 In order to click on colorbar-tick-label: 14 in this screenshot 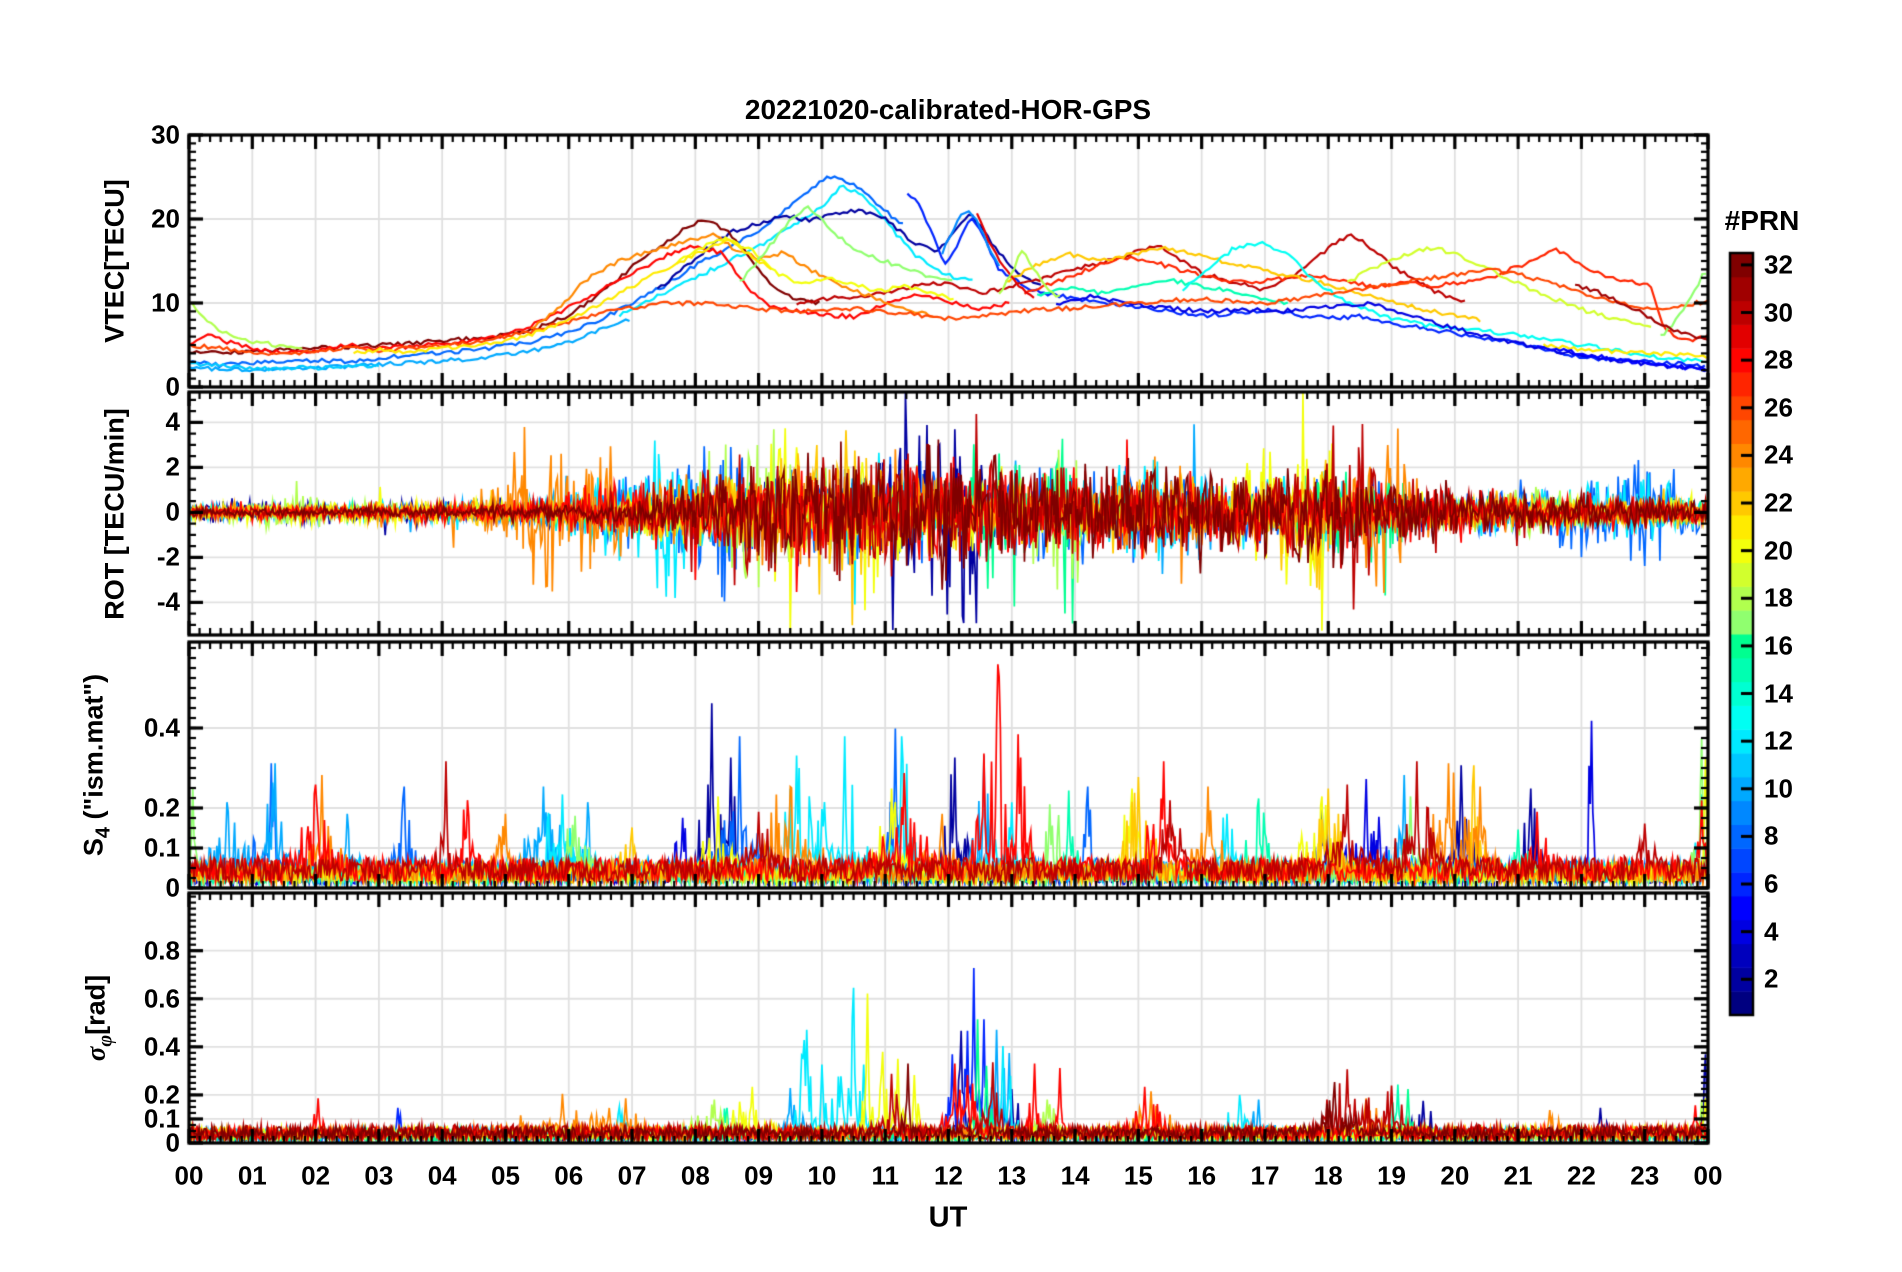, I will do `click(1778, 693)`.